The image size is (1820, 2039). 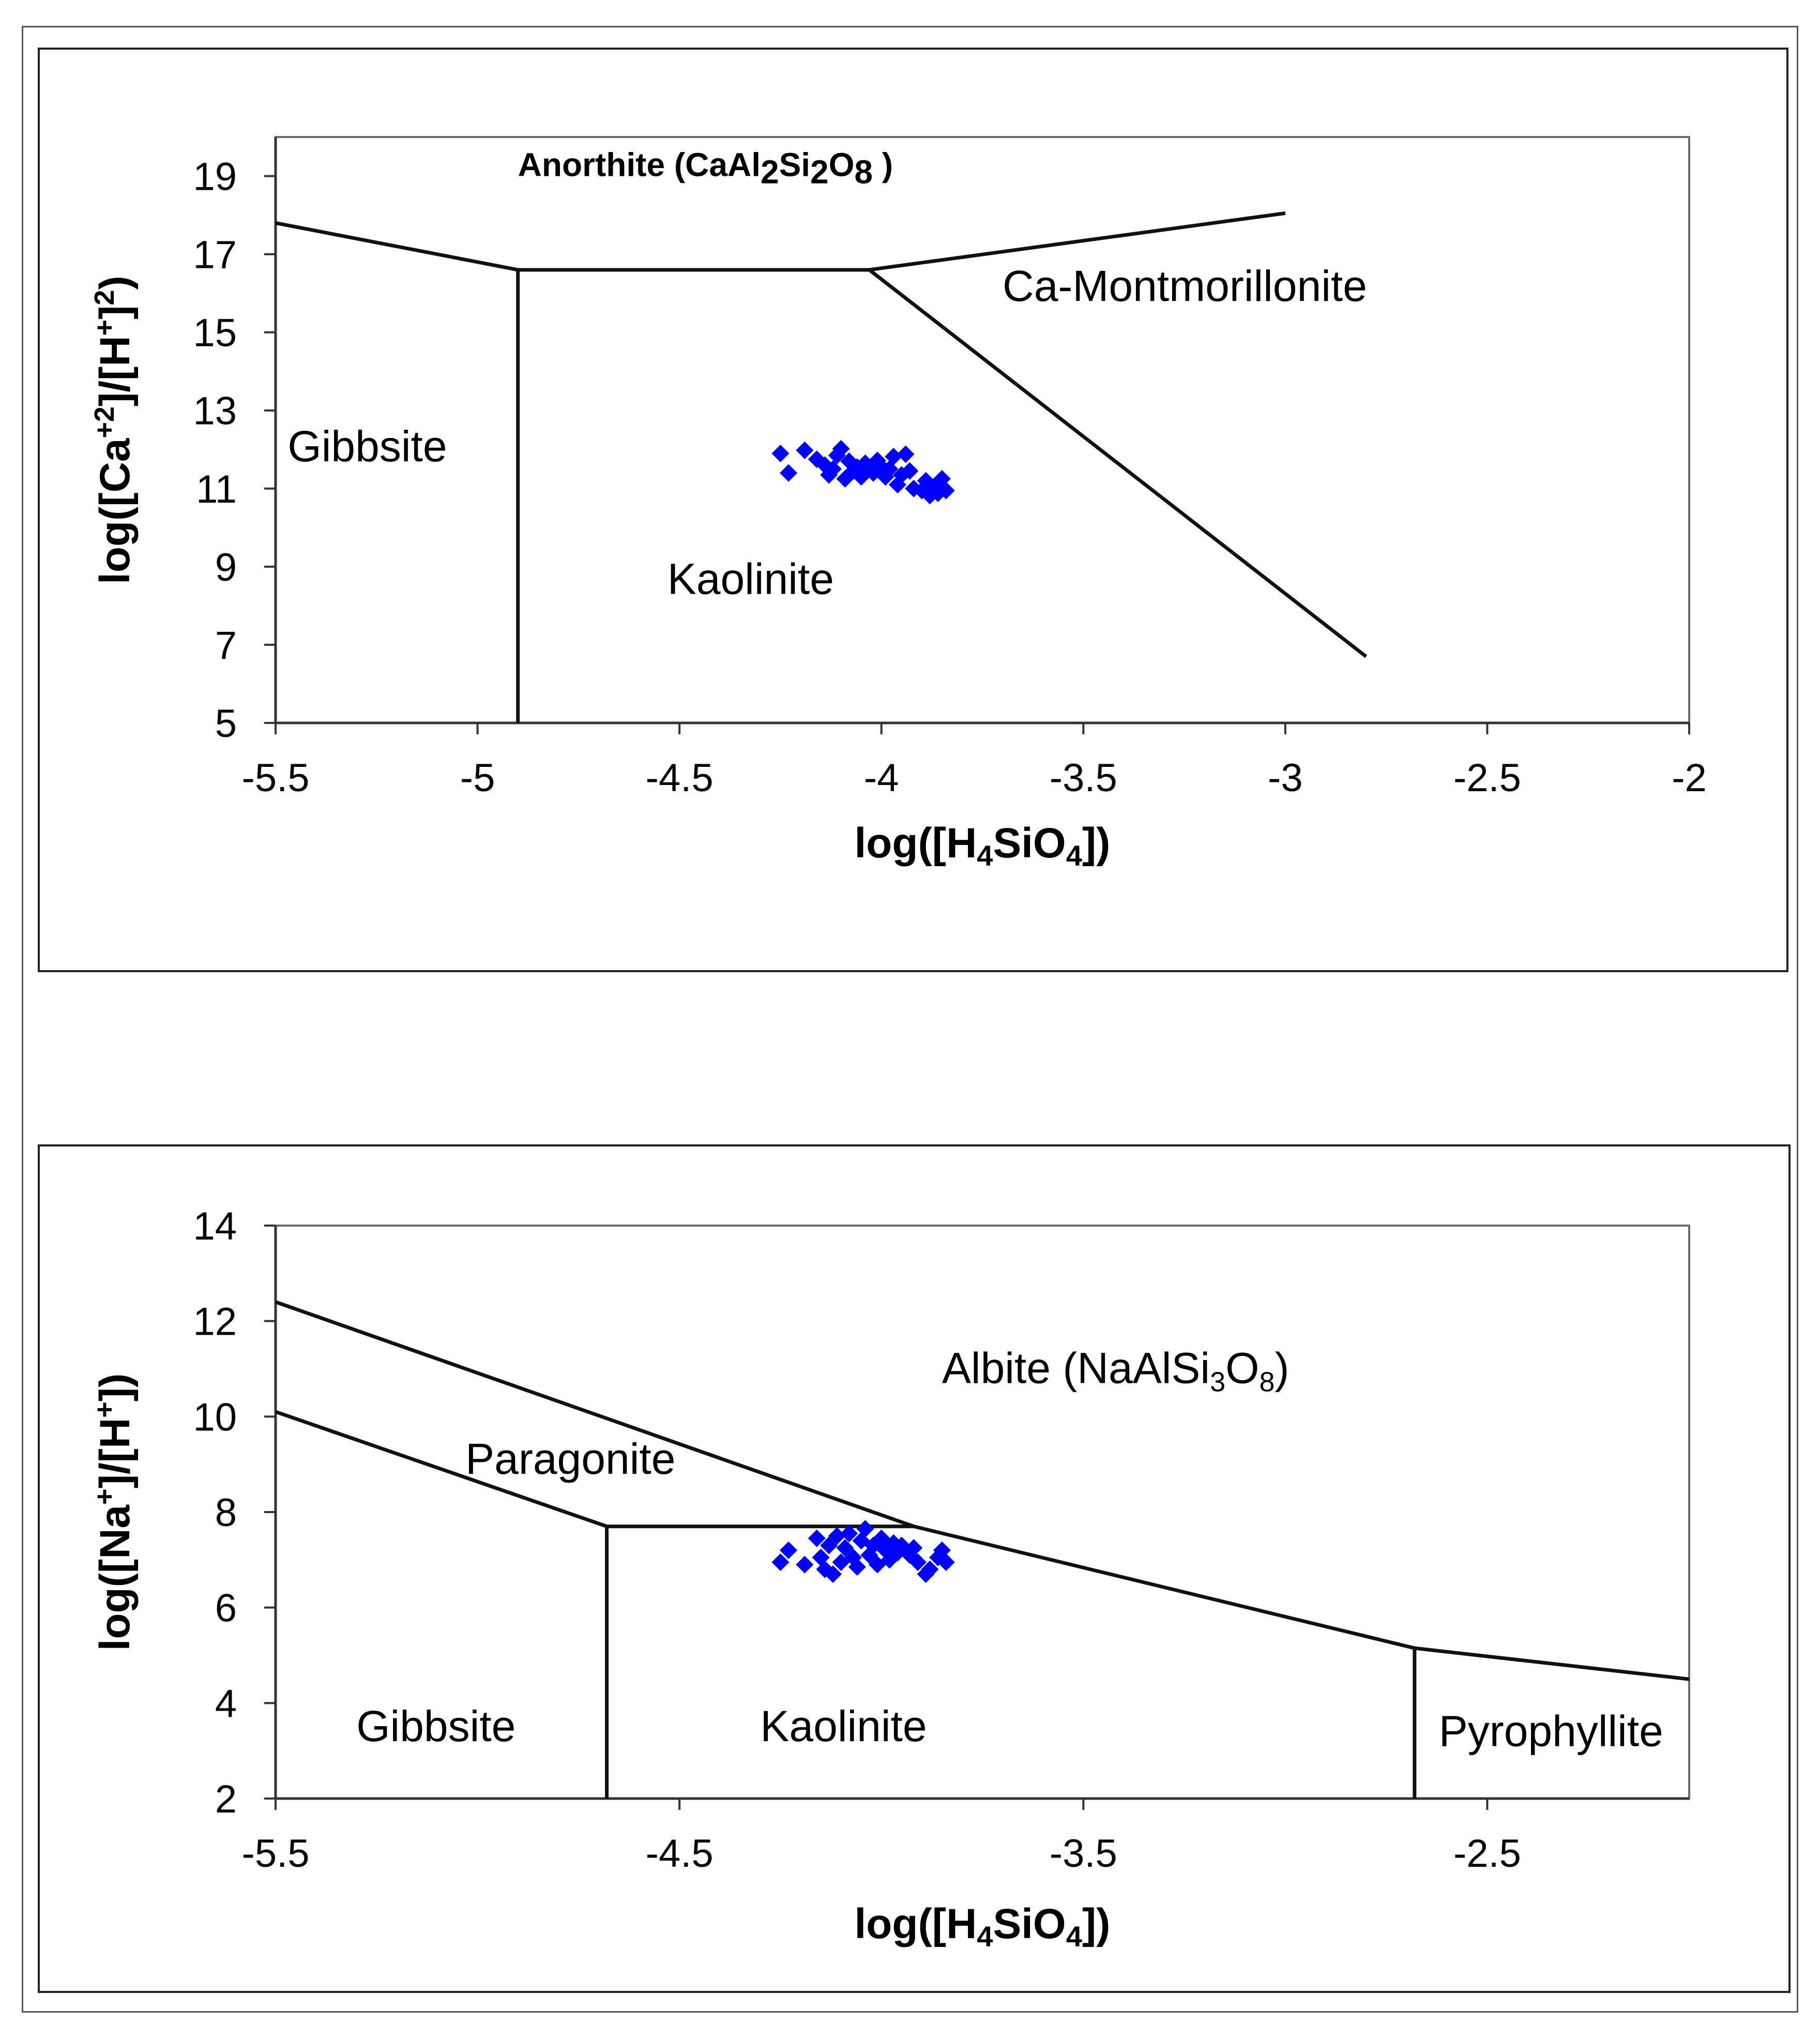 I want to click on boundary-gibbsite-anorthite, so click(x=397, y=246).